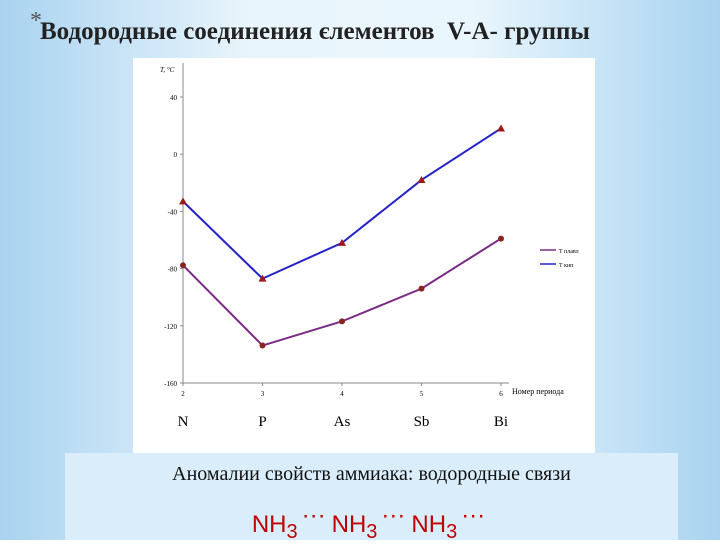  What do you see at coordinates (170, 327) in the screenshot?
I see `y-tick-label: -120` at bounding box center [170, 327].